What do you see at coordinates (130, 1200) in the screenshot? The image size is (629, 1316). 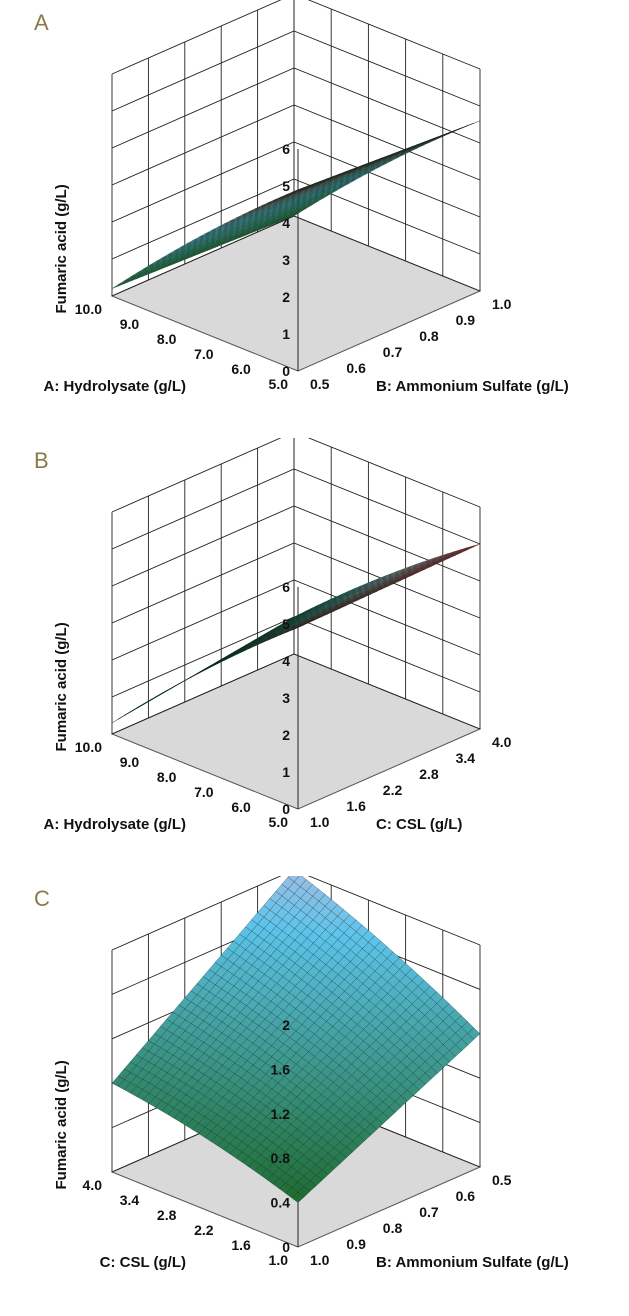 I see `x-tick-label: 3.4` at bounding box center [130, 1200].